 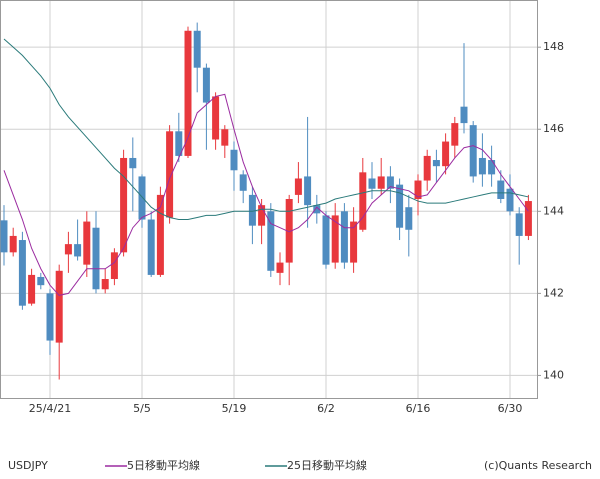 What do you see at coordinates (28, 465) in the screenshot?
I see `symbol: USDJPY` at bounding box center [28, 465].